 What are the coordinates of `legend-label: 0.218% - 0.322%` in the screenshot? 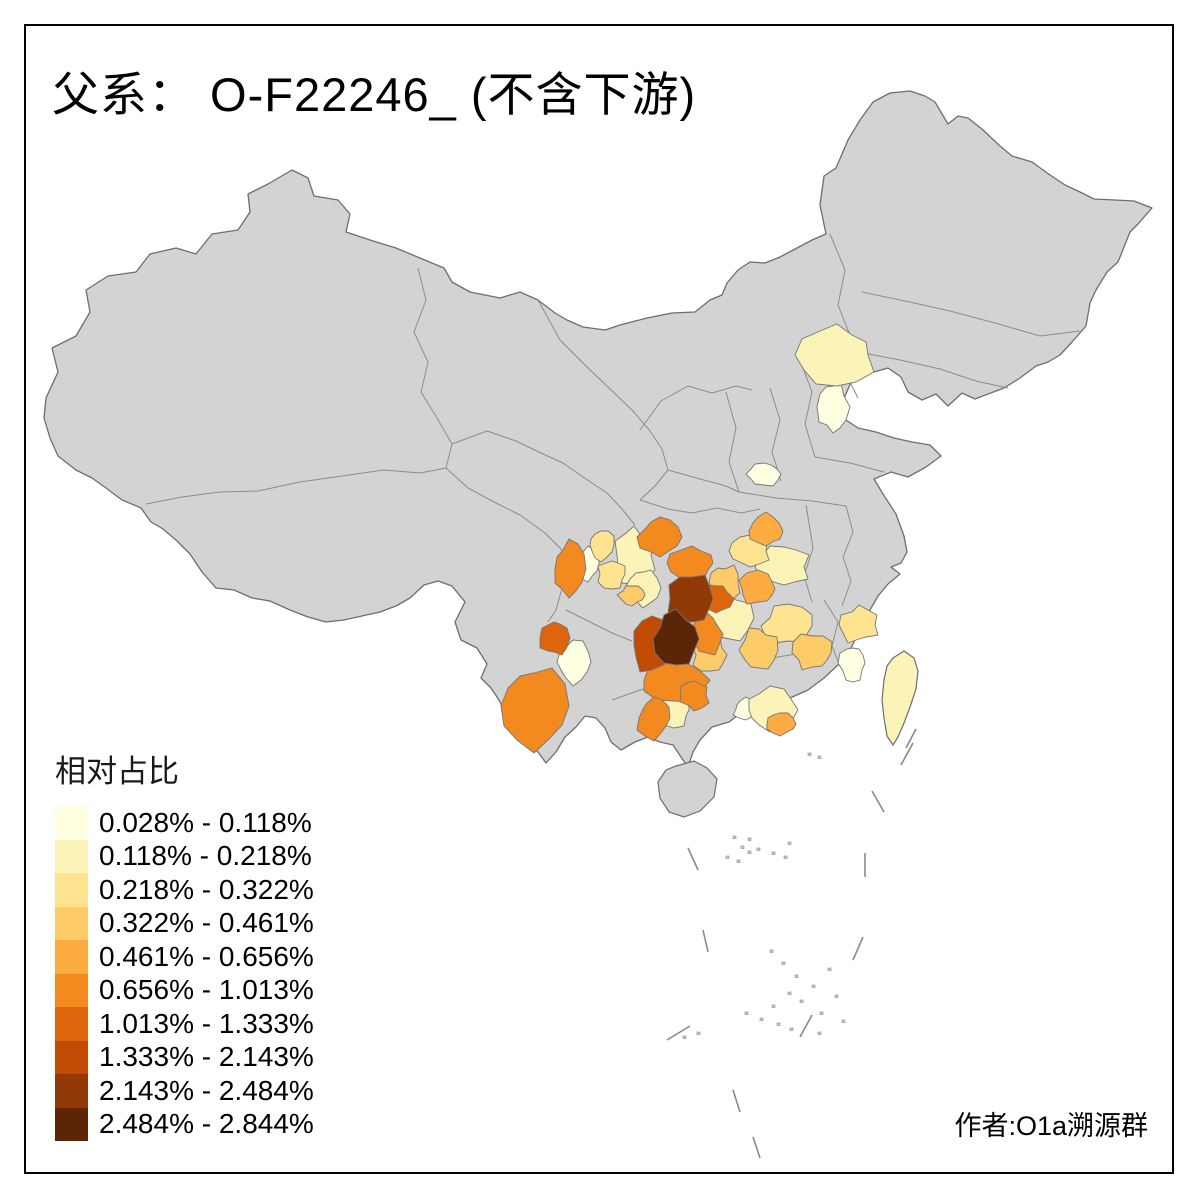 It's located at (206, 889).